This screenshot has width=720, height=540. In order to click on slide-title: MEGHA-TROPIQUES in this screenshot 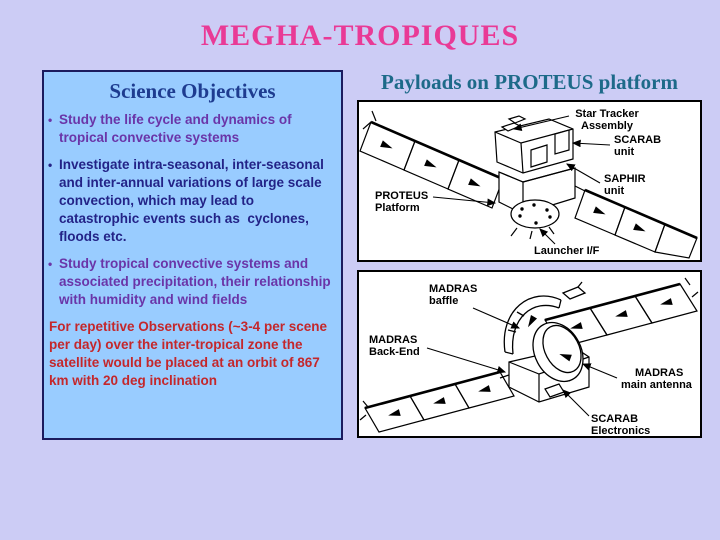, I will do `click(360, 35)`.